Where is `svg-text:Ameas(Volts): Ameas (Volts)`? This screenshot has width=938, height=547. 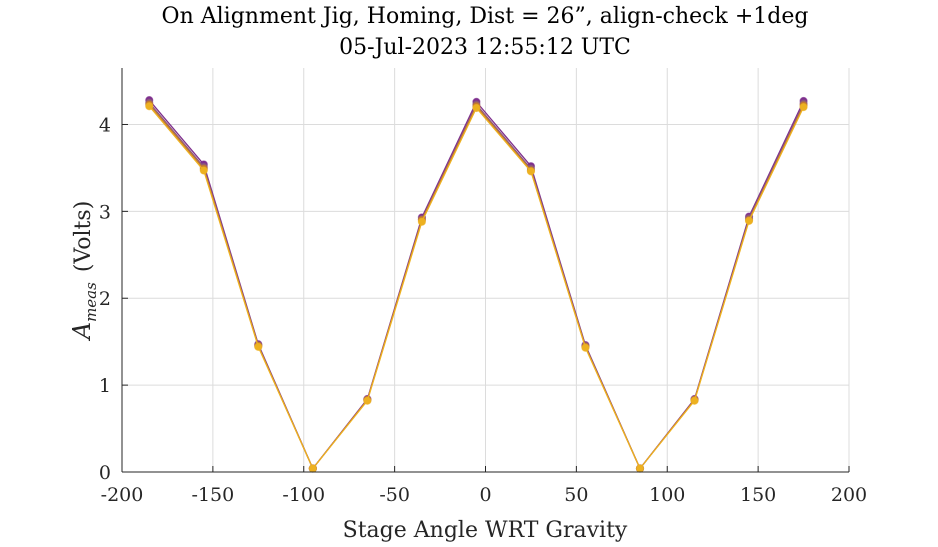 svg-text:Ameas(Volts): Ameas (Volts) is located at coordinates (84, 271).